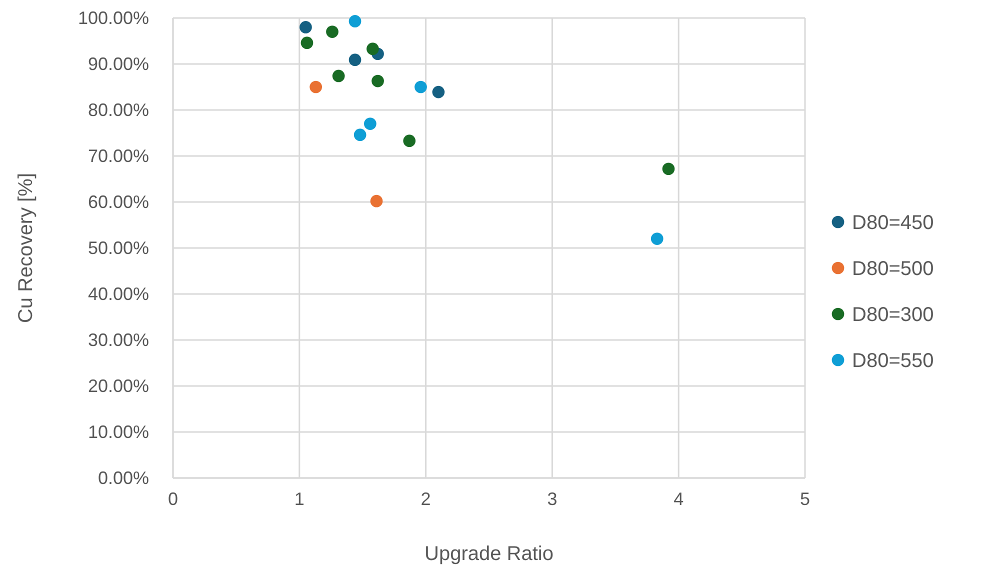 Image resolution: width=982 pixels, height=571 pixels. What do you see at coordinates (118, 156) in the screenshot?
I see `y-tick-label: 70.00%` at bounding box center [118, 156].